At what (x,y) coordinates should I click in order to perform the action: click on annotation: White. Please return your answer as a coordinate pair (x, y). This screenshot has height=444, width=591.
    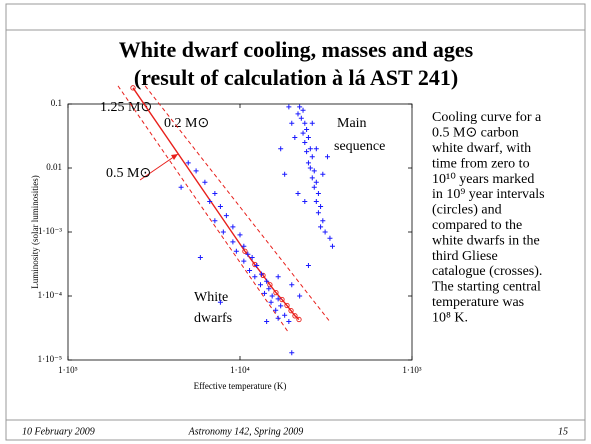
    Looking at the image, I should click on (211, 297).